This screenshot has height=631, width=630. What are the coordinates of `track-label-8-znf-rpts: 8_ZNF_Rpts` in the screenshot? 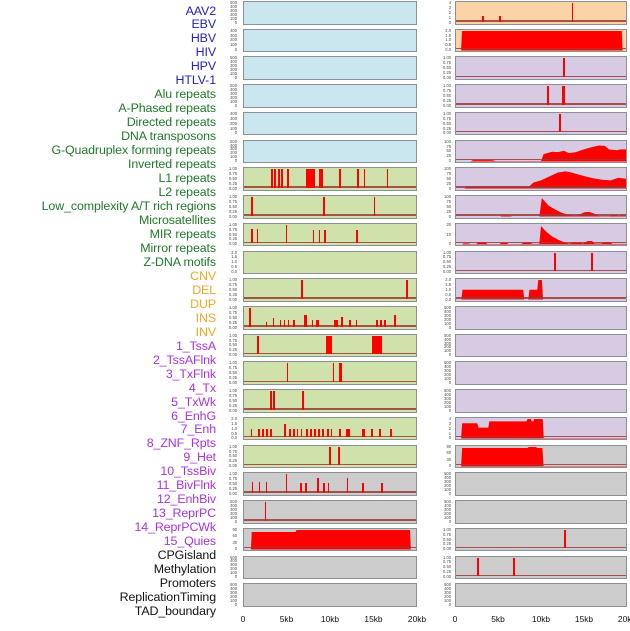 It's located at (181, 443).